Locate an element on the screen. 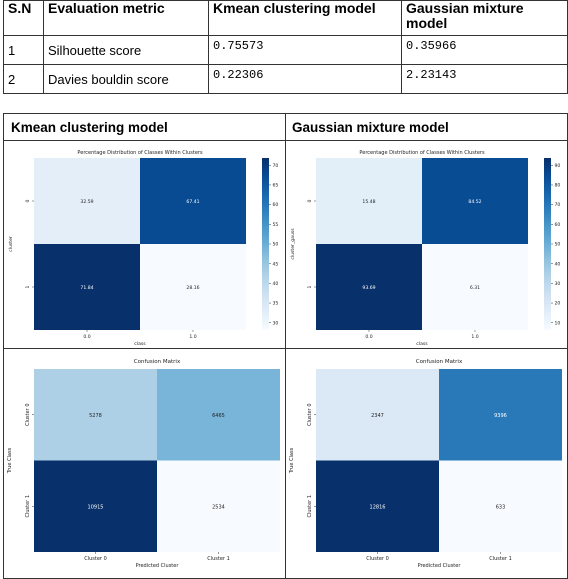 This screenshot has height=579, width=568. colorbar-tick-label: 80 is located at coordinates (558, 186).